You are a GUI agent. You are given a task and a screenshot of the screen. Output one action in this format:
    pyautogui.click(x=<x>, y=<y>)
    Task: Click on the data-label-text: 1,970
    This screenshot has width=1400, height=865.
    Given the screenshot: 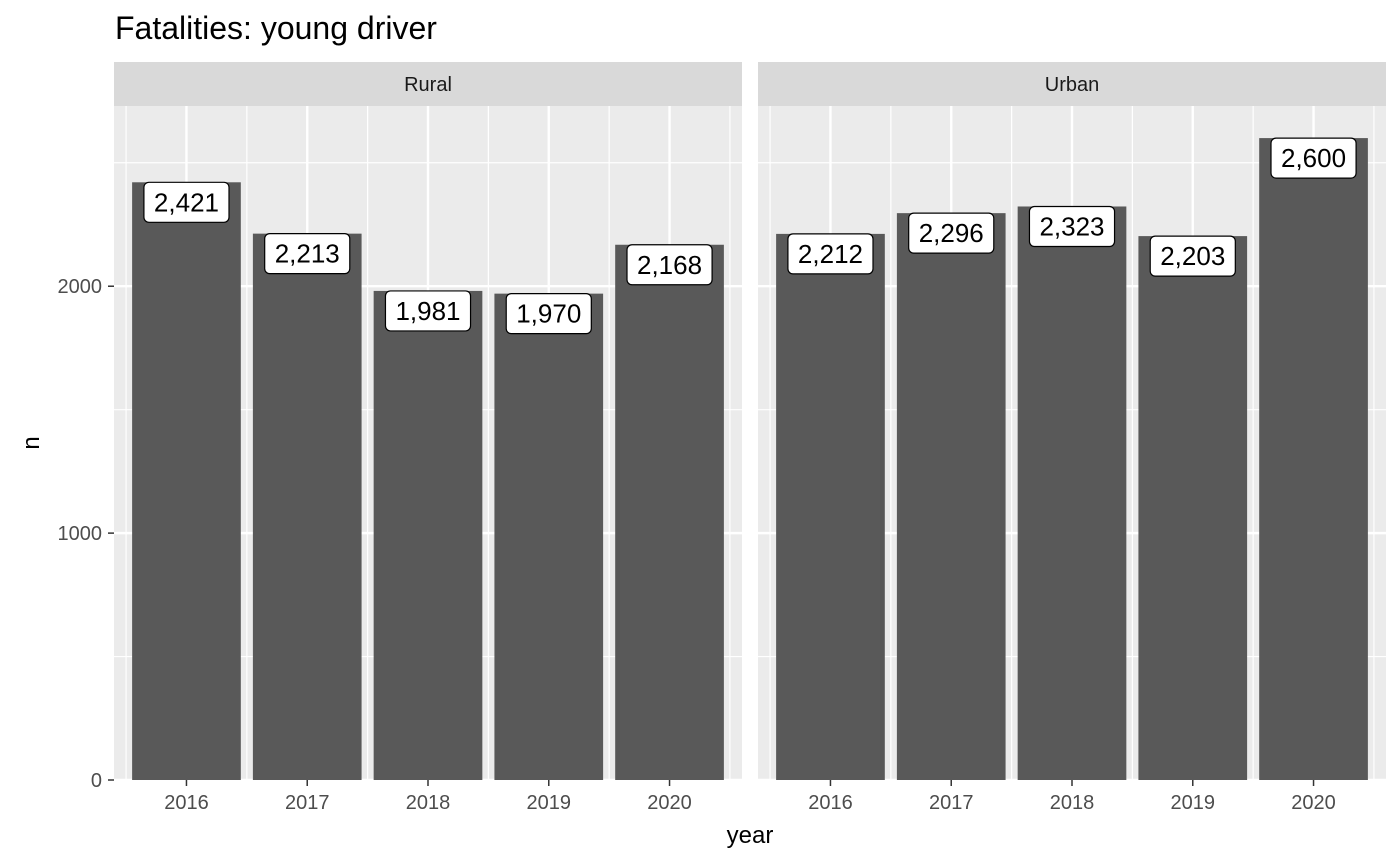 What is the action you would take?
    pyautogui.click(x=548, y=314)
    